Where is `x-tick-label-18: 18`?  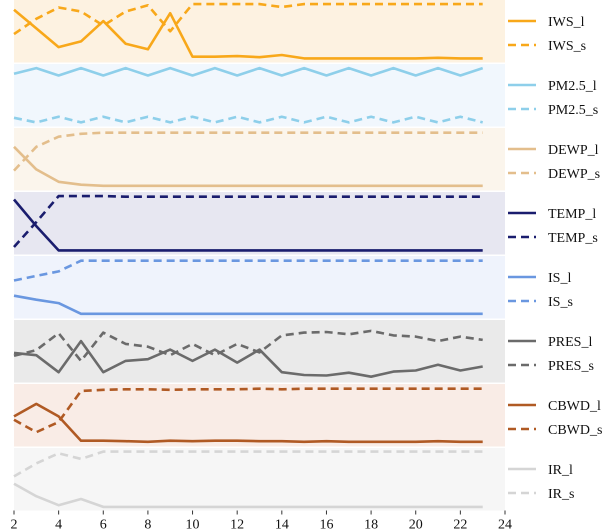
x-tick-label-18: 18 is located at coordinates (371, 523).